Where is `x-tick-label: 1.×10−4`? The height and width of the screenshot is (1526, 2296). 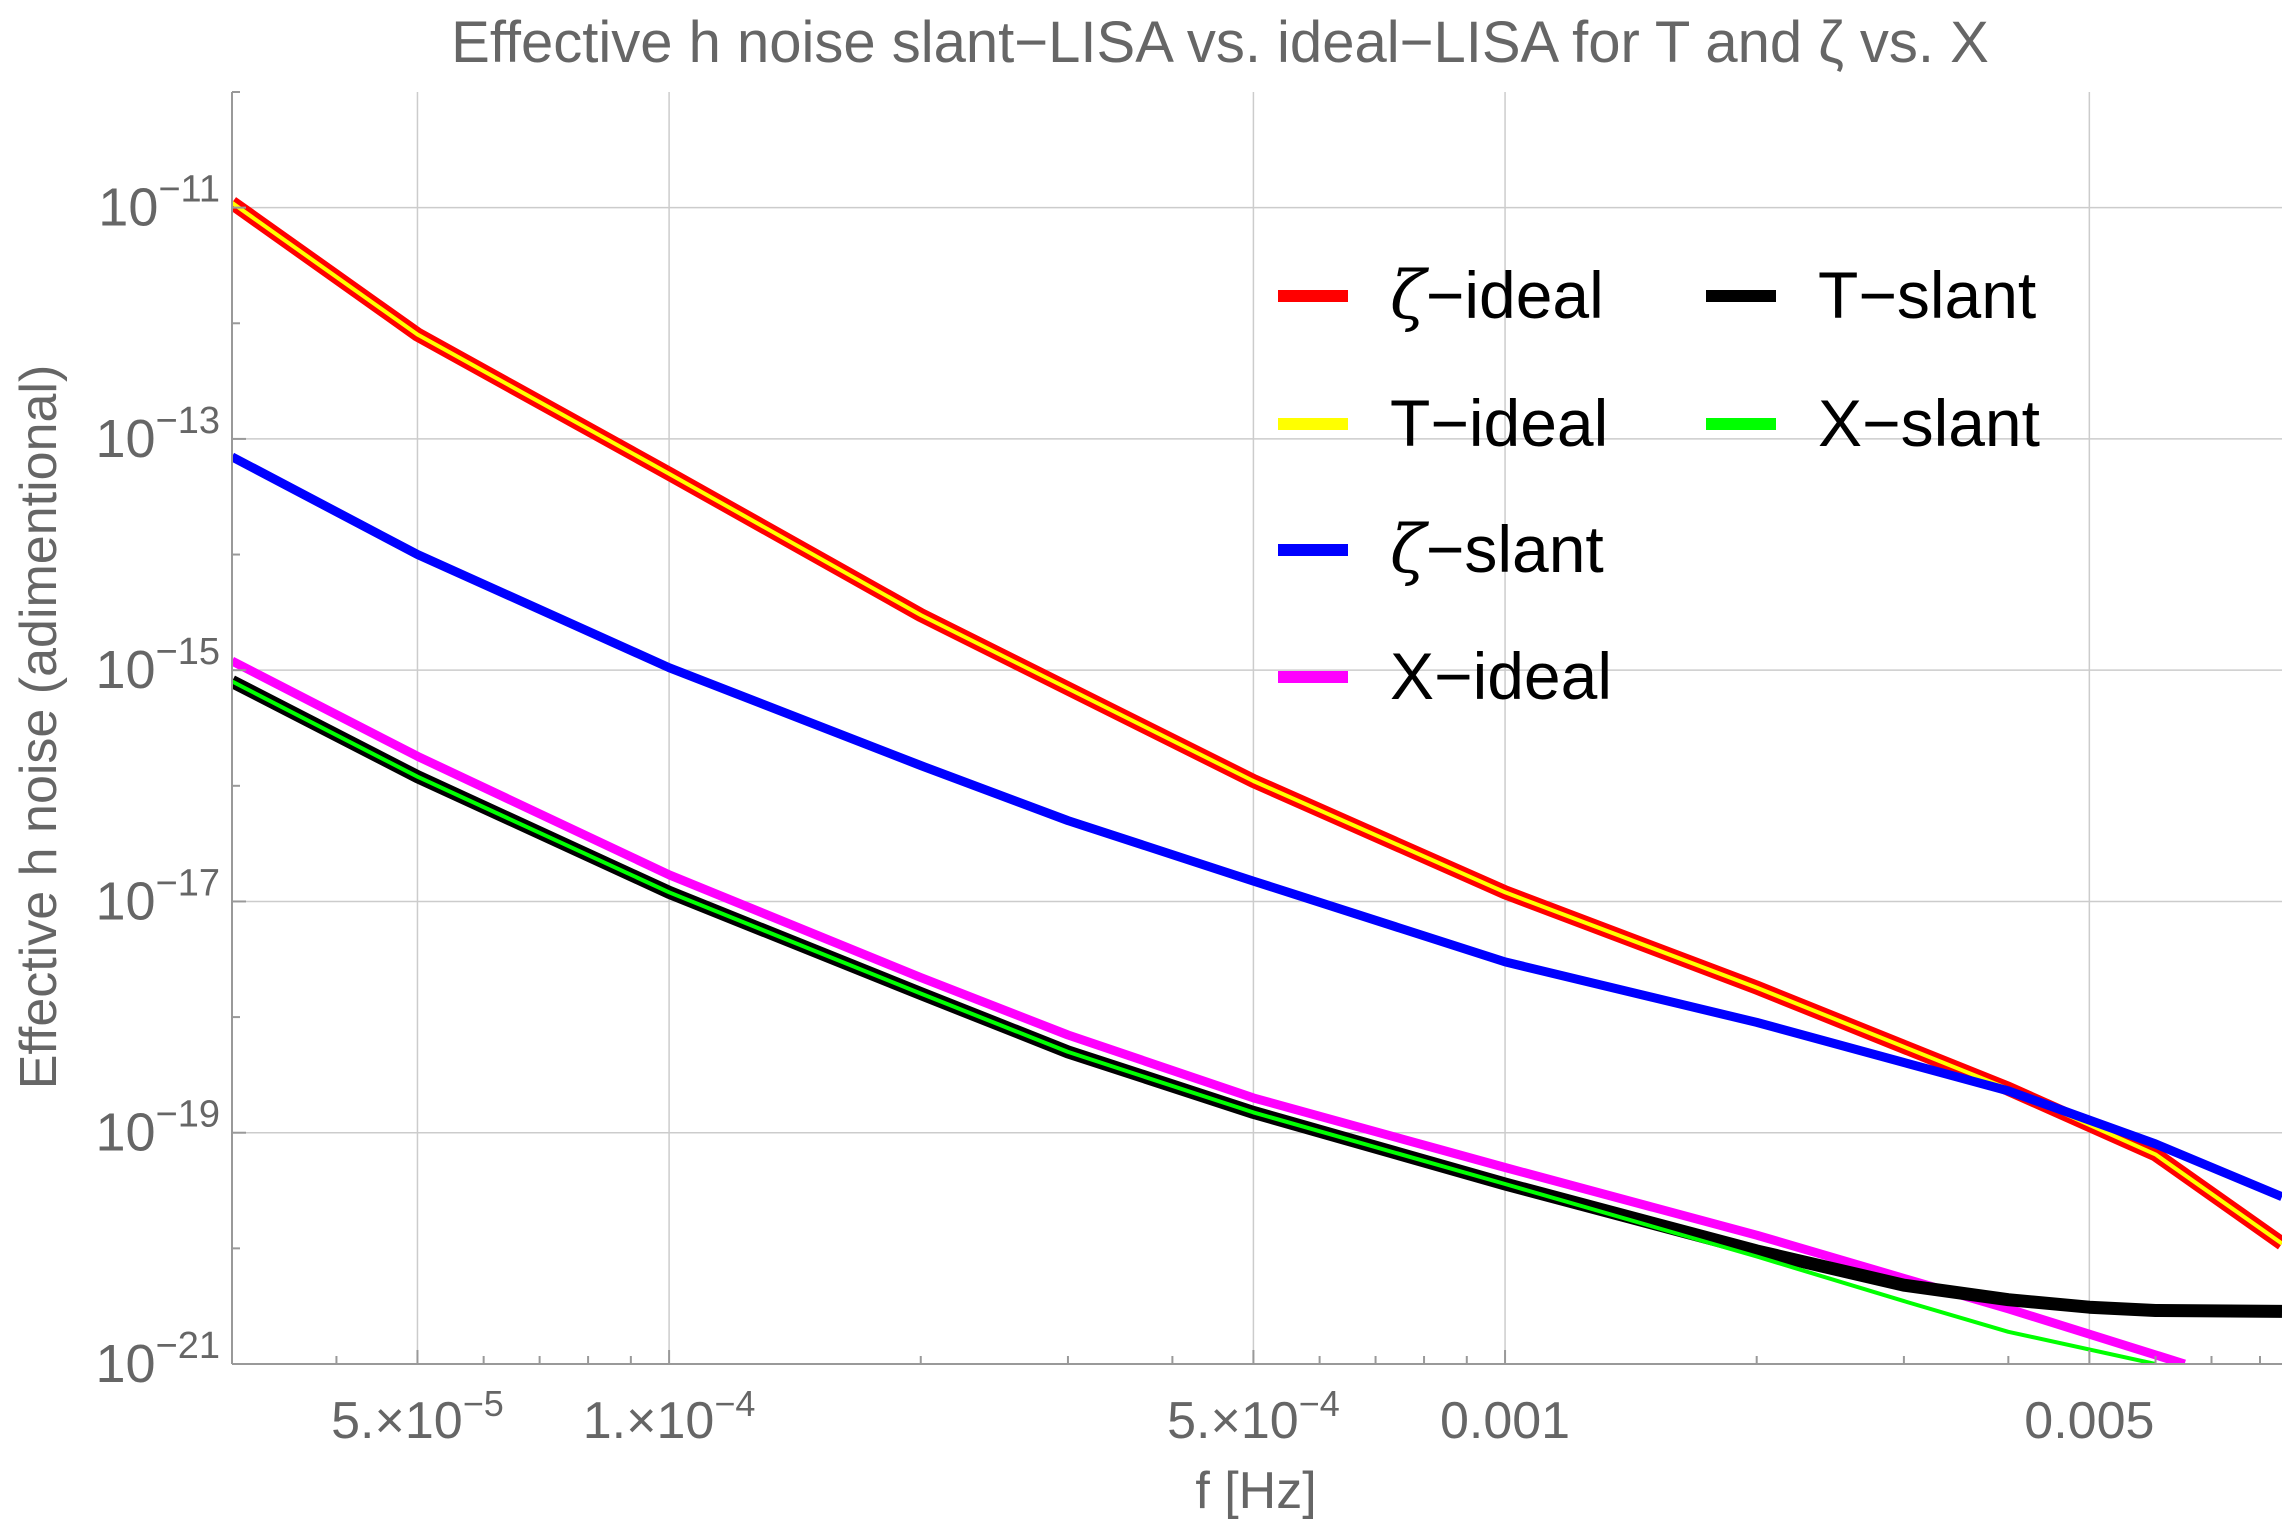
x-tick-label: 1.×10−4 is located at coordinates (669, 1416).